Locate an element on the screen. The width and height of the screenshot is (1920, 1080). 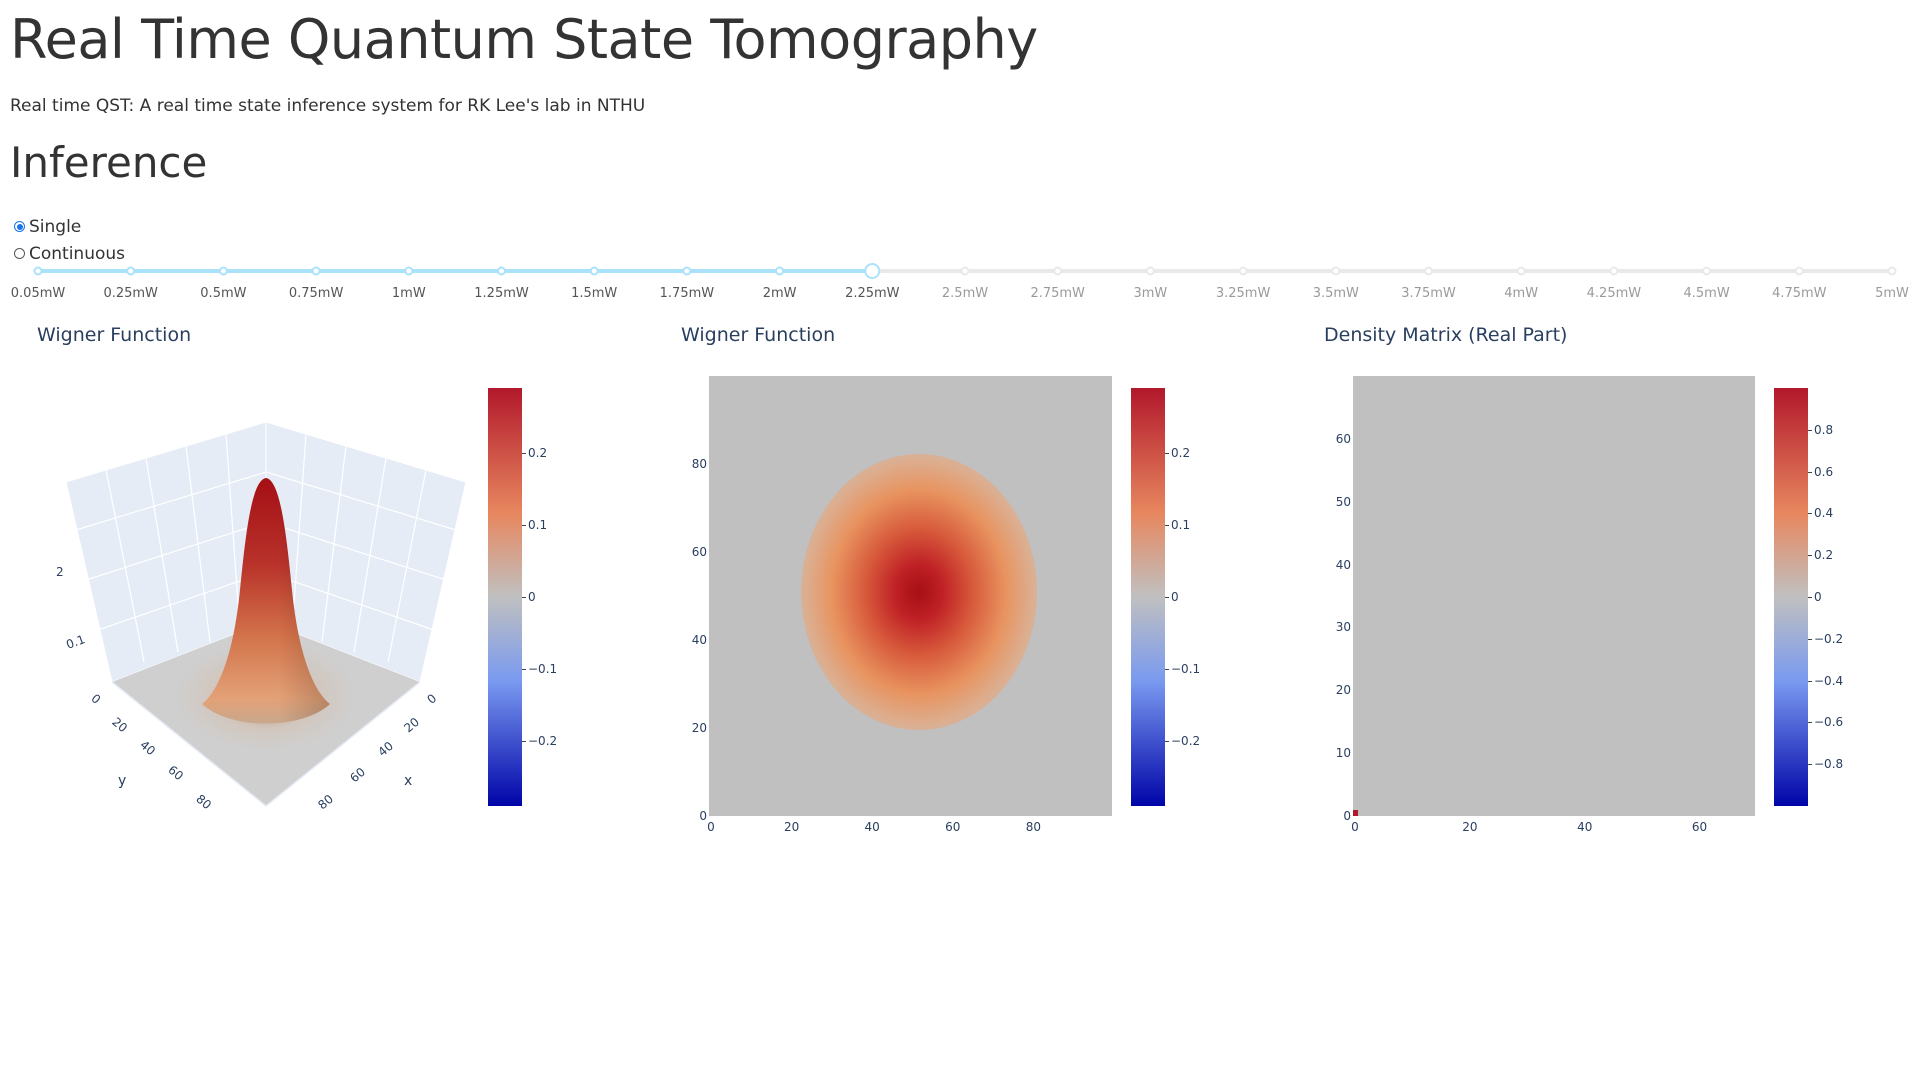
wigner-surface-plot: 2 0.1 0 20 40 60 80 y 0 20 40 60 80 x is located at coordinates (260, 620).